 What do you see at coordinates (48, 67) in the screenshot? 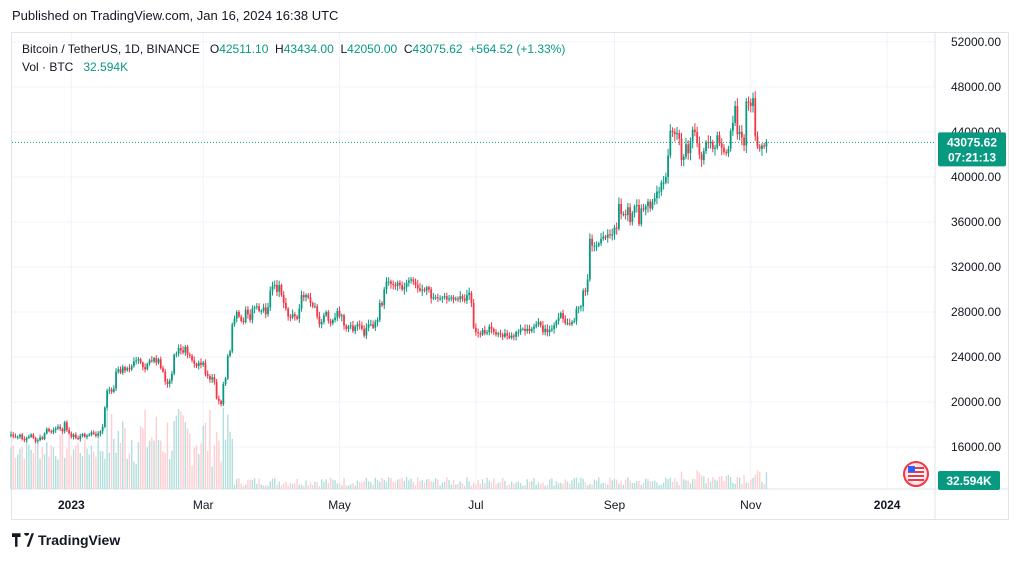
I see `volume-label: Vol · BTC` at bounding box center [48, 67].